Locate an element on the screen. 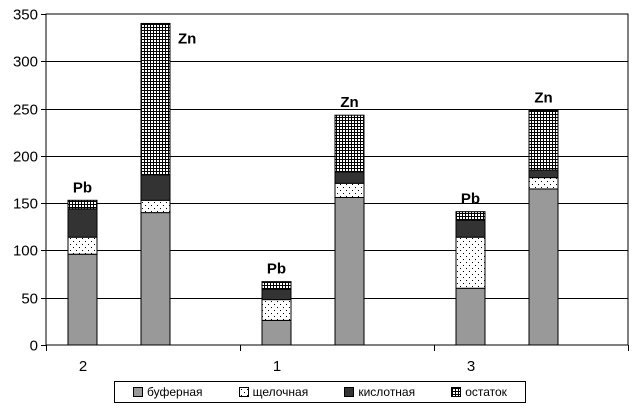 The height and width of the screenshot is (413, 635). y-tick-label: 250 is located at coordinates (25, 110).